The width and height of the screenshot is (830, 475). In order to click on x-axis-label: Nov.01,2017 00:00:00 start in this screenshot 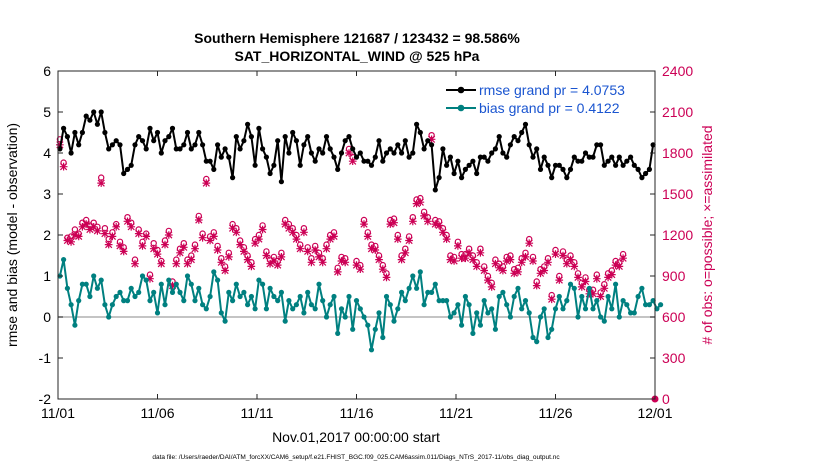, I will do `click(356, 437)`.